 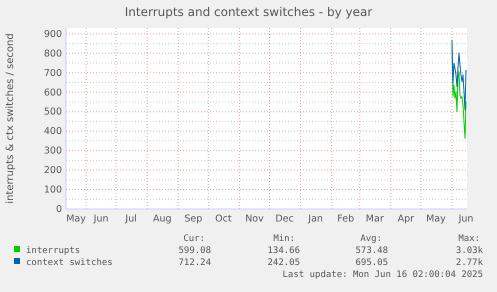 What do you see at coordinates (371, 263) in the screenshot?
I see `text: 695.05` at bounding box center [371, 263].